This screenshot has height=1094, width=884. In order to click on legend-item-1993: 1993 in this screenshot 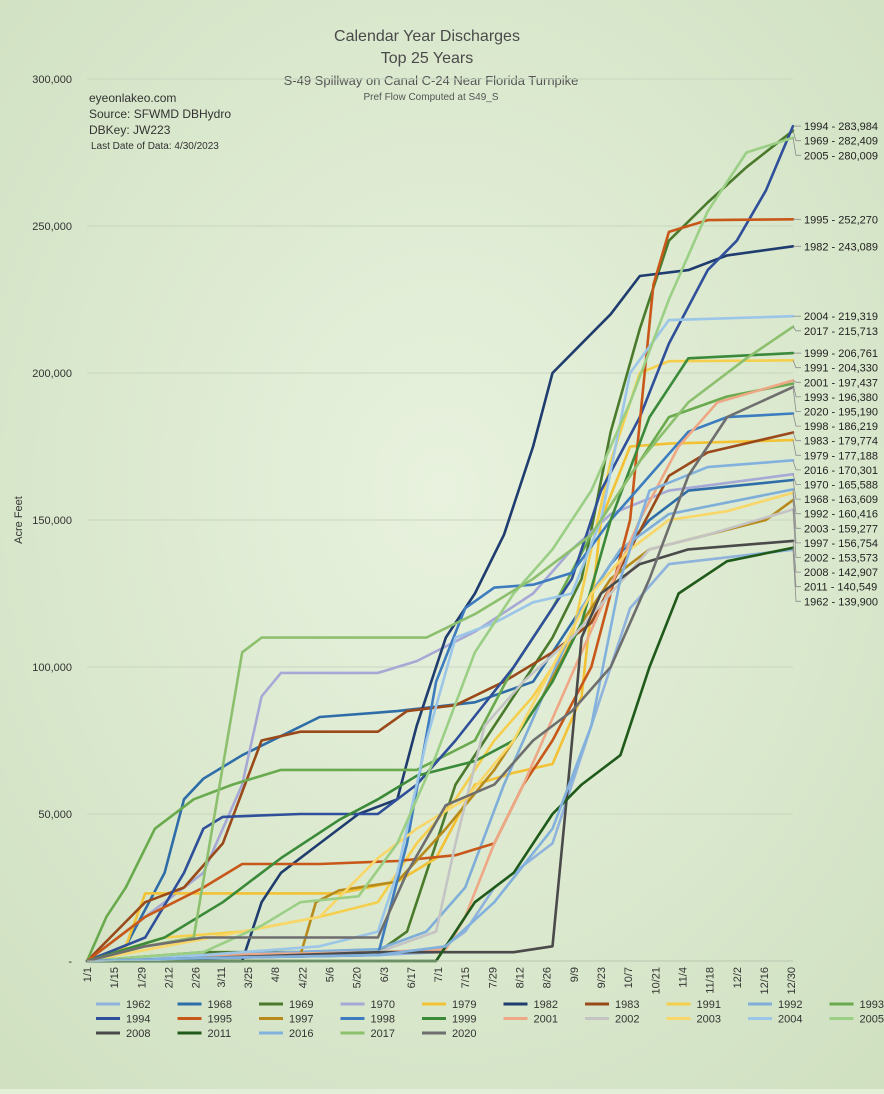, I will do `click(856, 1005)`.